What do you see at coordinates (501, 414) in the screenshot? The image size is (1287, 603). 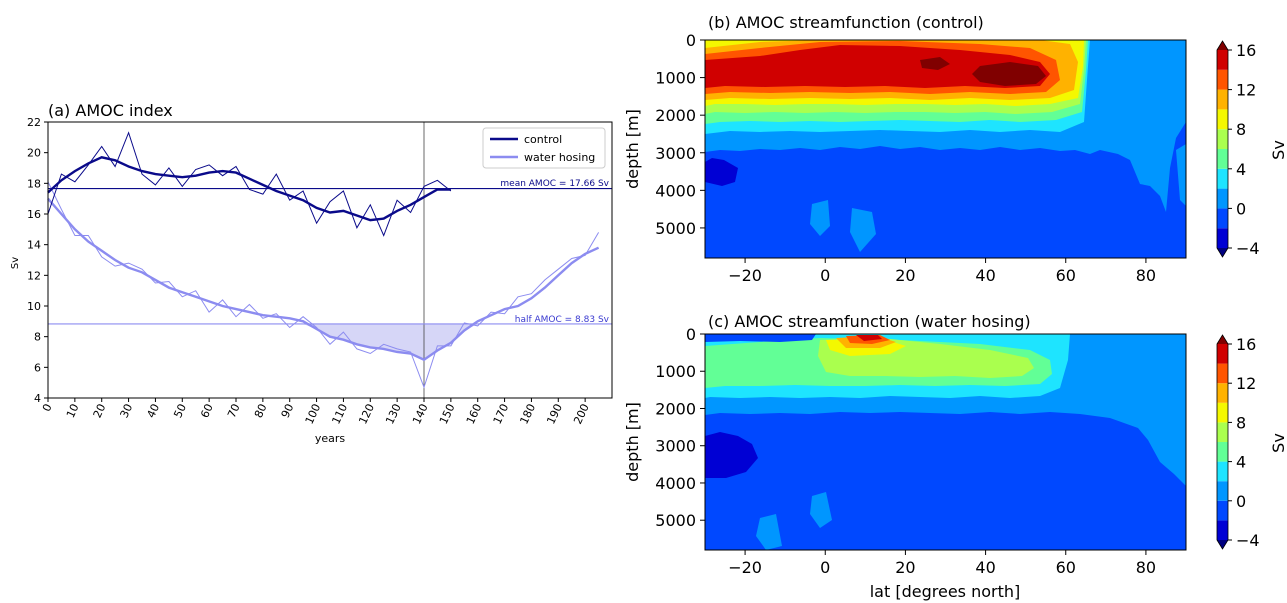 I see `x-tick-label: 170` at bounding box center [501, 414].